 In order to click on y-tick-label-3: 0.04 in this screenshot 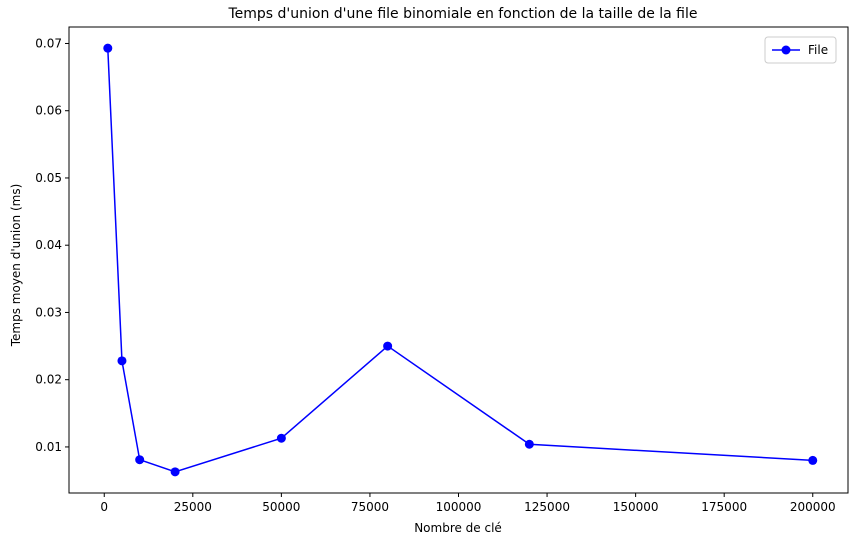, I will do `click(48, 245)`.